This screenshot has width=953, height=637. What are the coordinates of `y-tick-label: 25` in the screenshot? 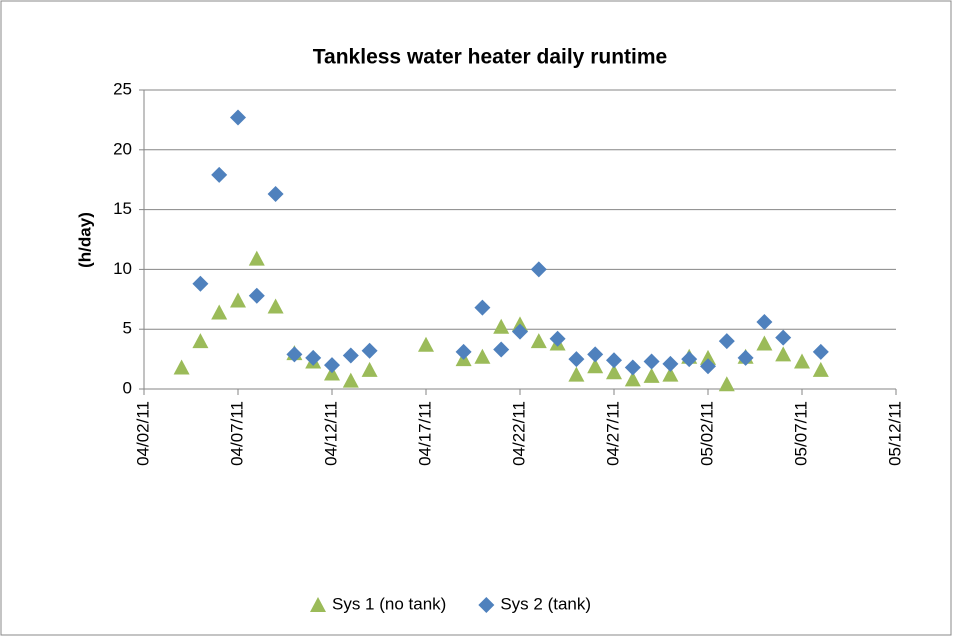 It's located at (122, 88).